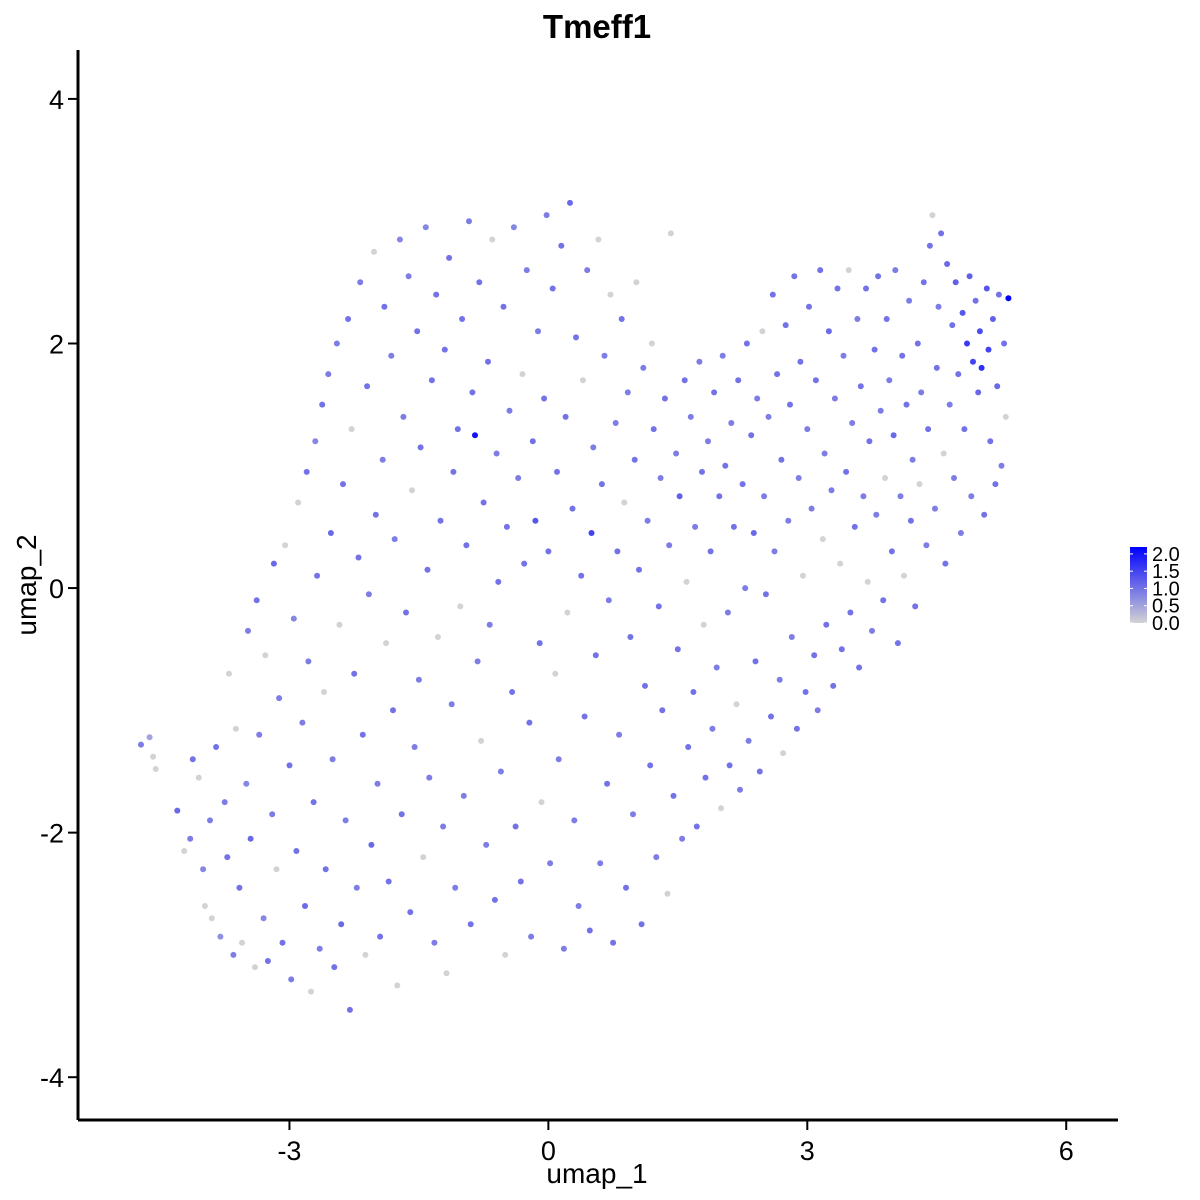 This screenshot has width=1200, height=1200. Describe the element at coordinates (1166, 607) in the screenshot. I see `colorbar-tick-label: 0.5` at that location.